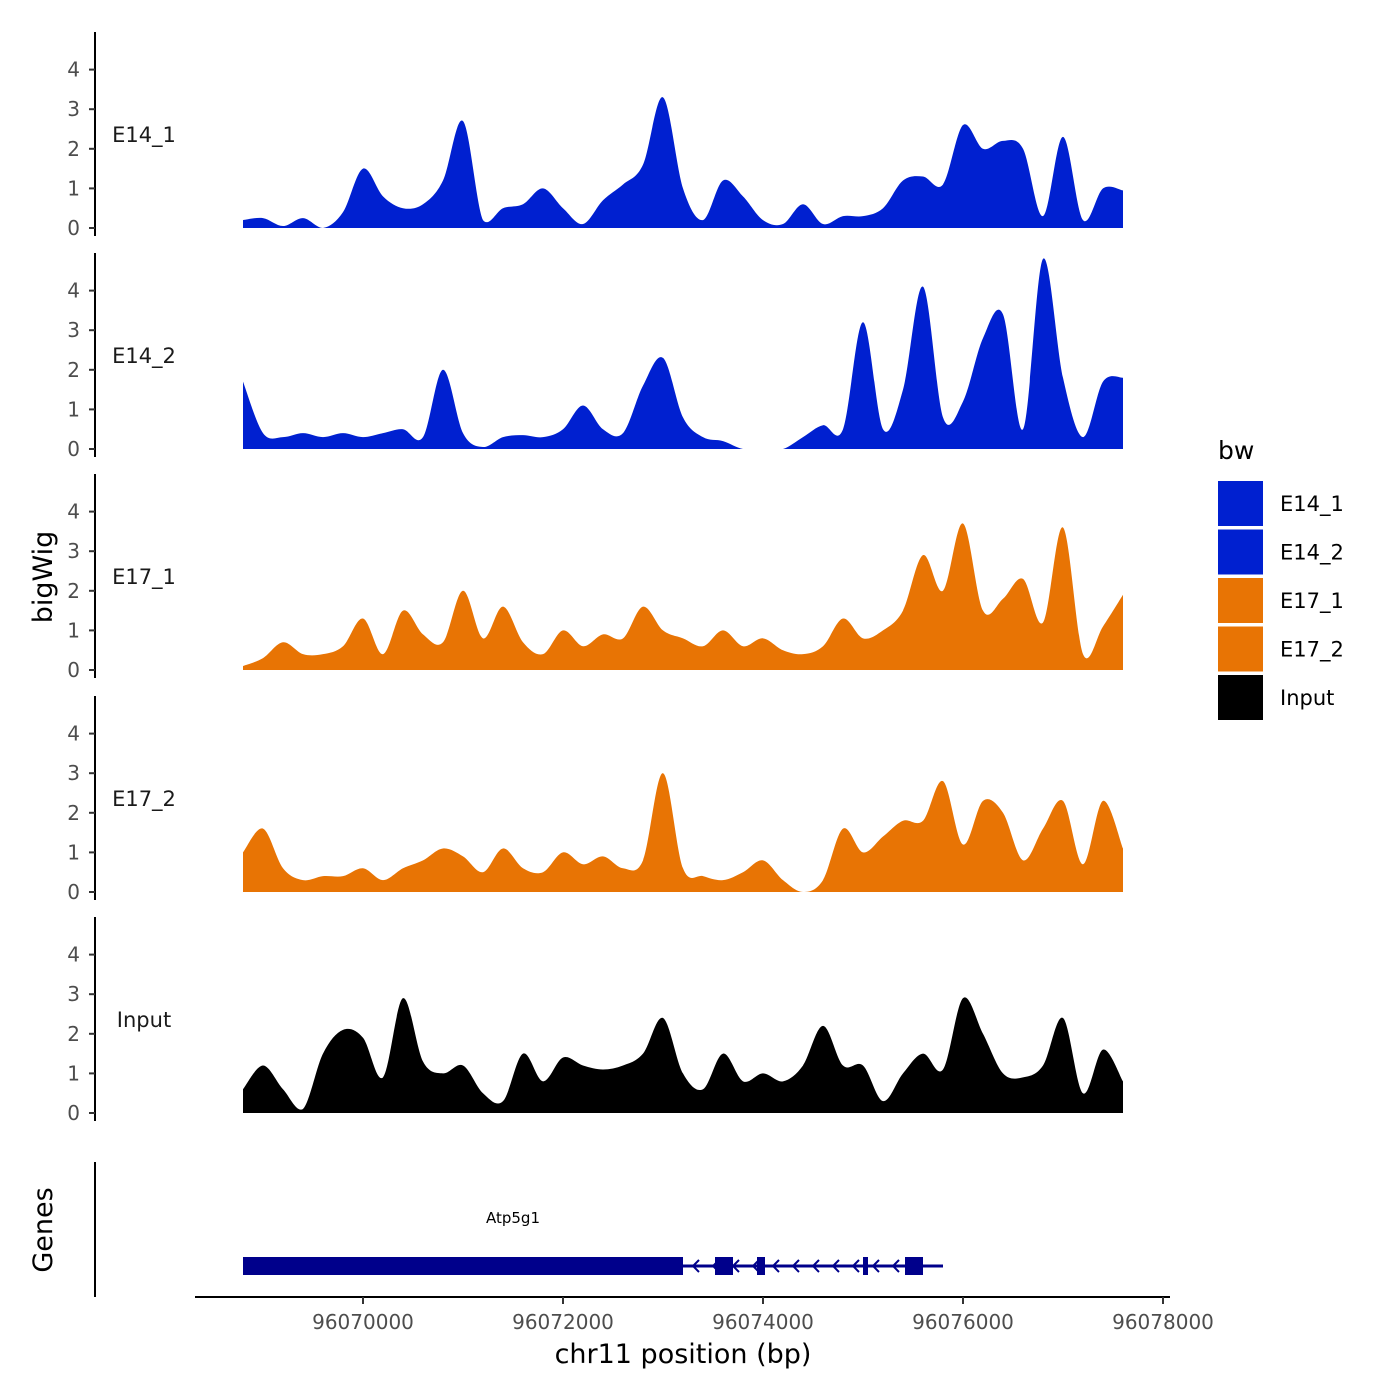  I want to click on legend-label: E17_1, so click(1312, 601).